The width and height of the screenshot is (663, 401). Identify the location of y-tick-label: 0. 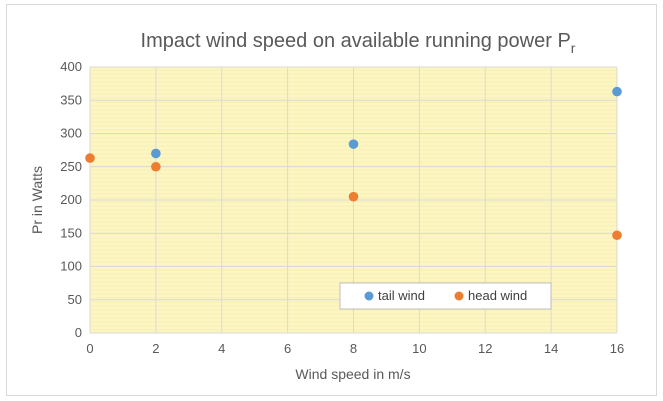
(78, 332).